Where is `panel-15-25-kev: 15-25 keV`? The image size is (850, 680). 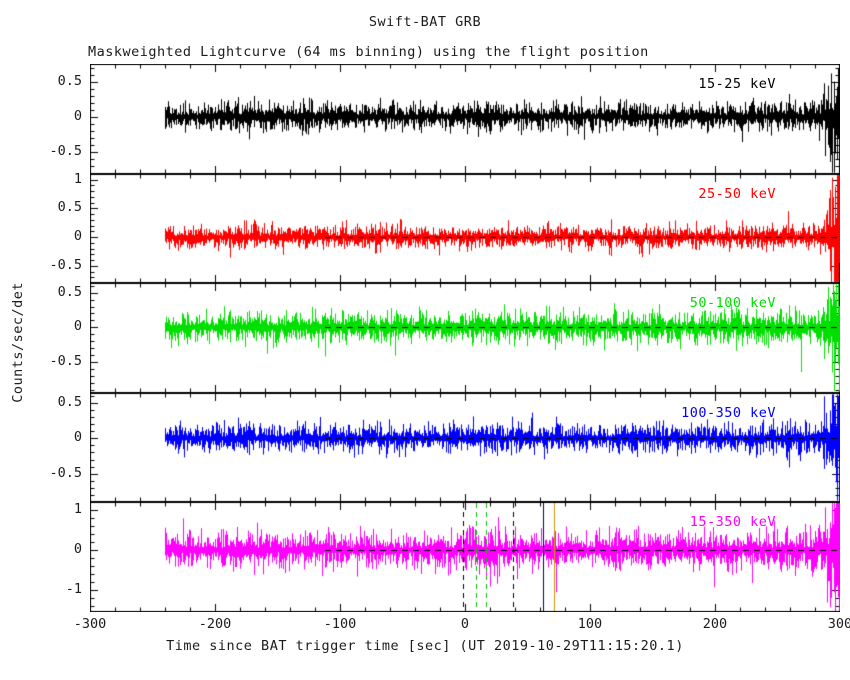
panel-15-25-kev: 15-25 keV is located at coordinates (465, 119).